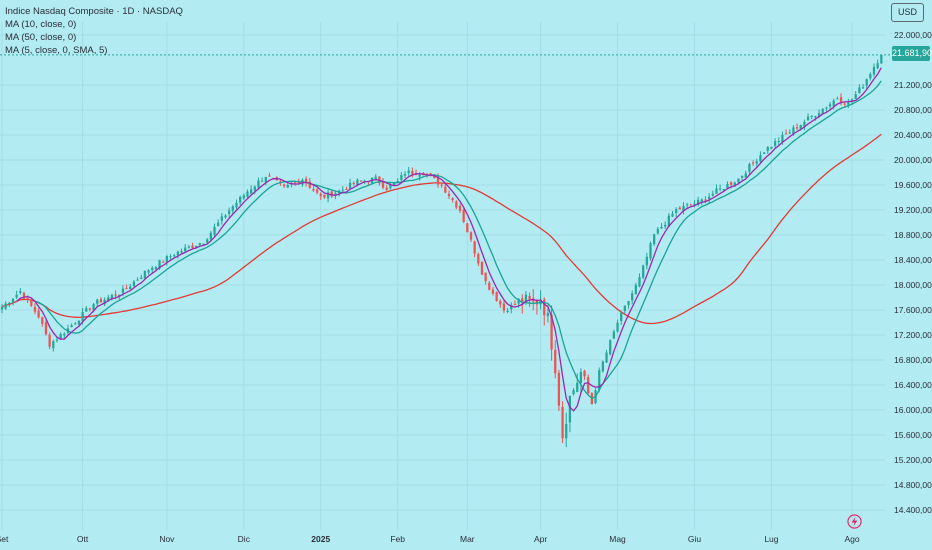 This screenshot has width=932, height=550. Describe the element at coordinates (695, 539) in the screenshot. I see `x-tick-label: Giu` at that location.